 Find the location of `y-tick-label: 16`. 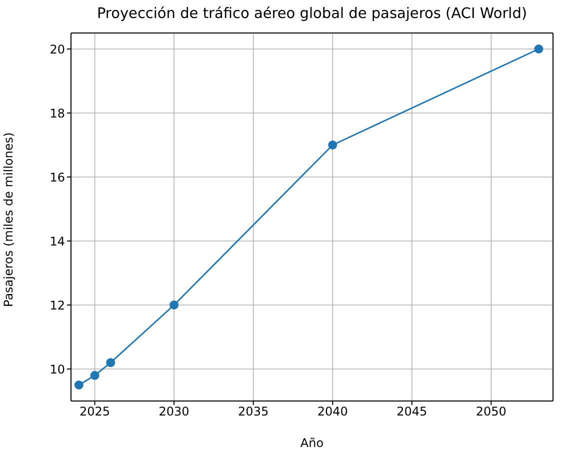

y-tick-label: 16 is located at coordinates (57, 177).